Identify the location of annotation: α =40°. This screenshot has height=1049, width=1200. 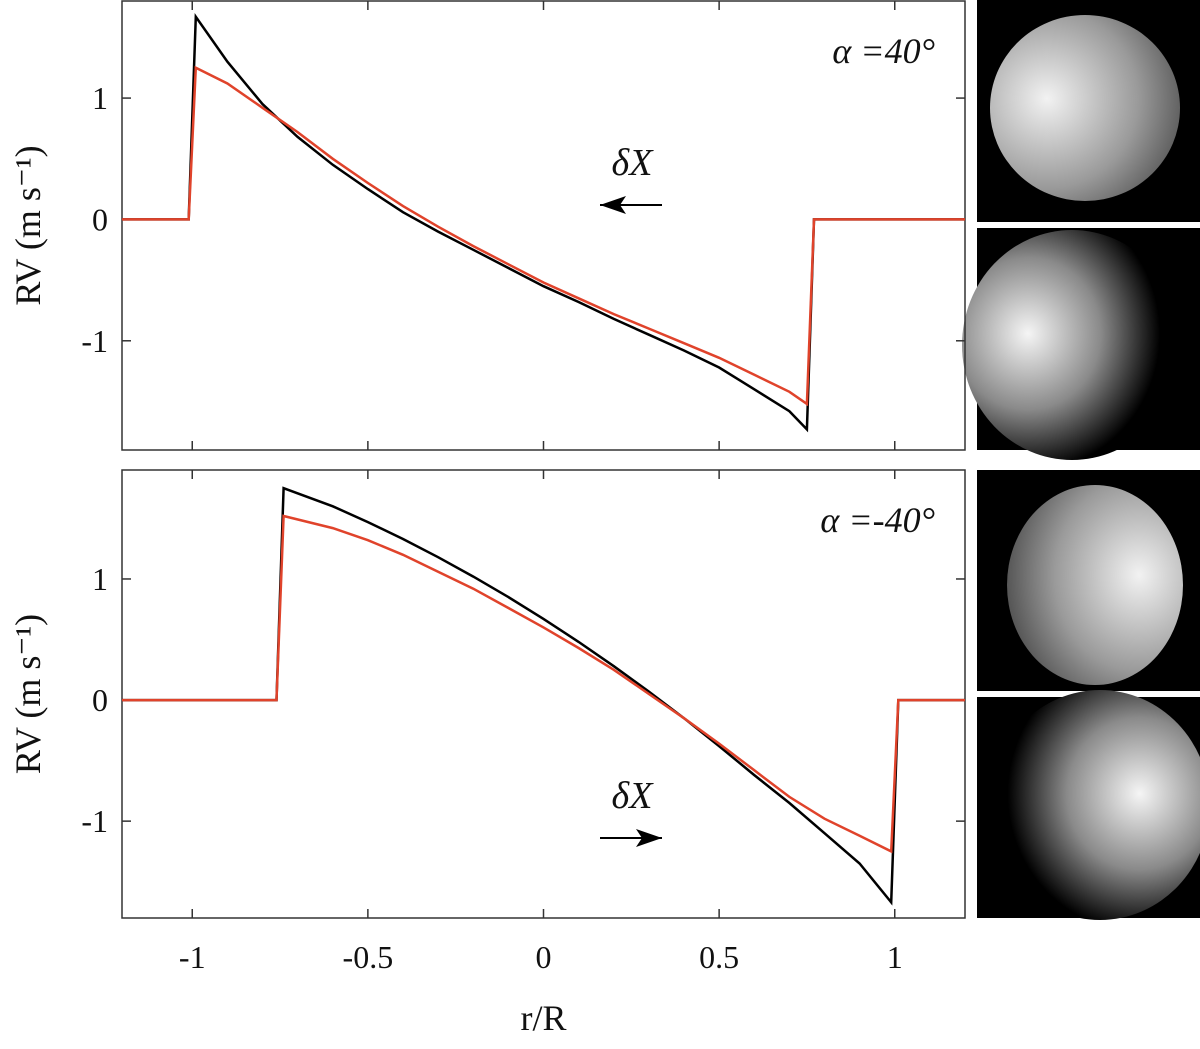
(883, 51).